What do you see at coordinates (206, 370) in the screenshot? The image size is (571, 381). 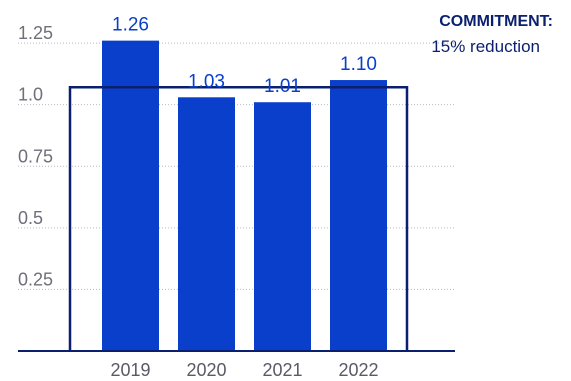 I see `x-tick-label: 2020` at bounding box center [206, 370].